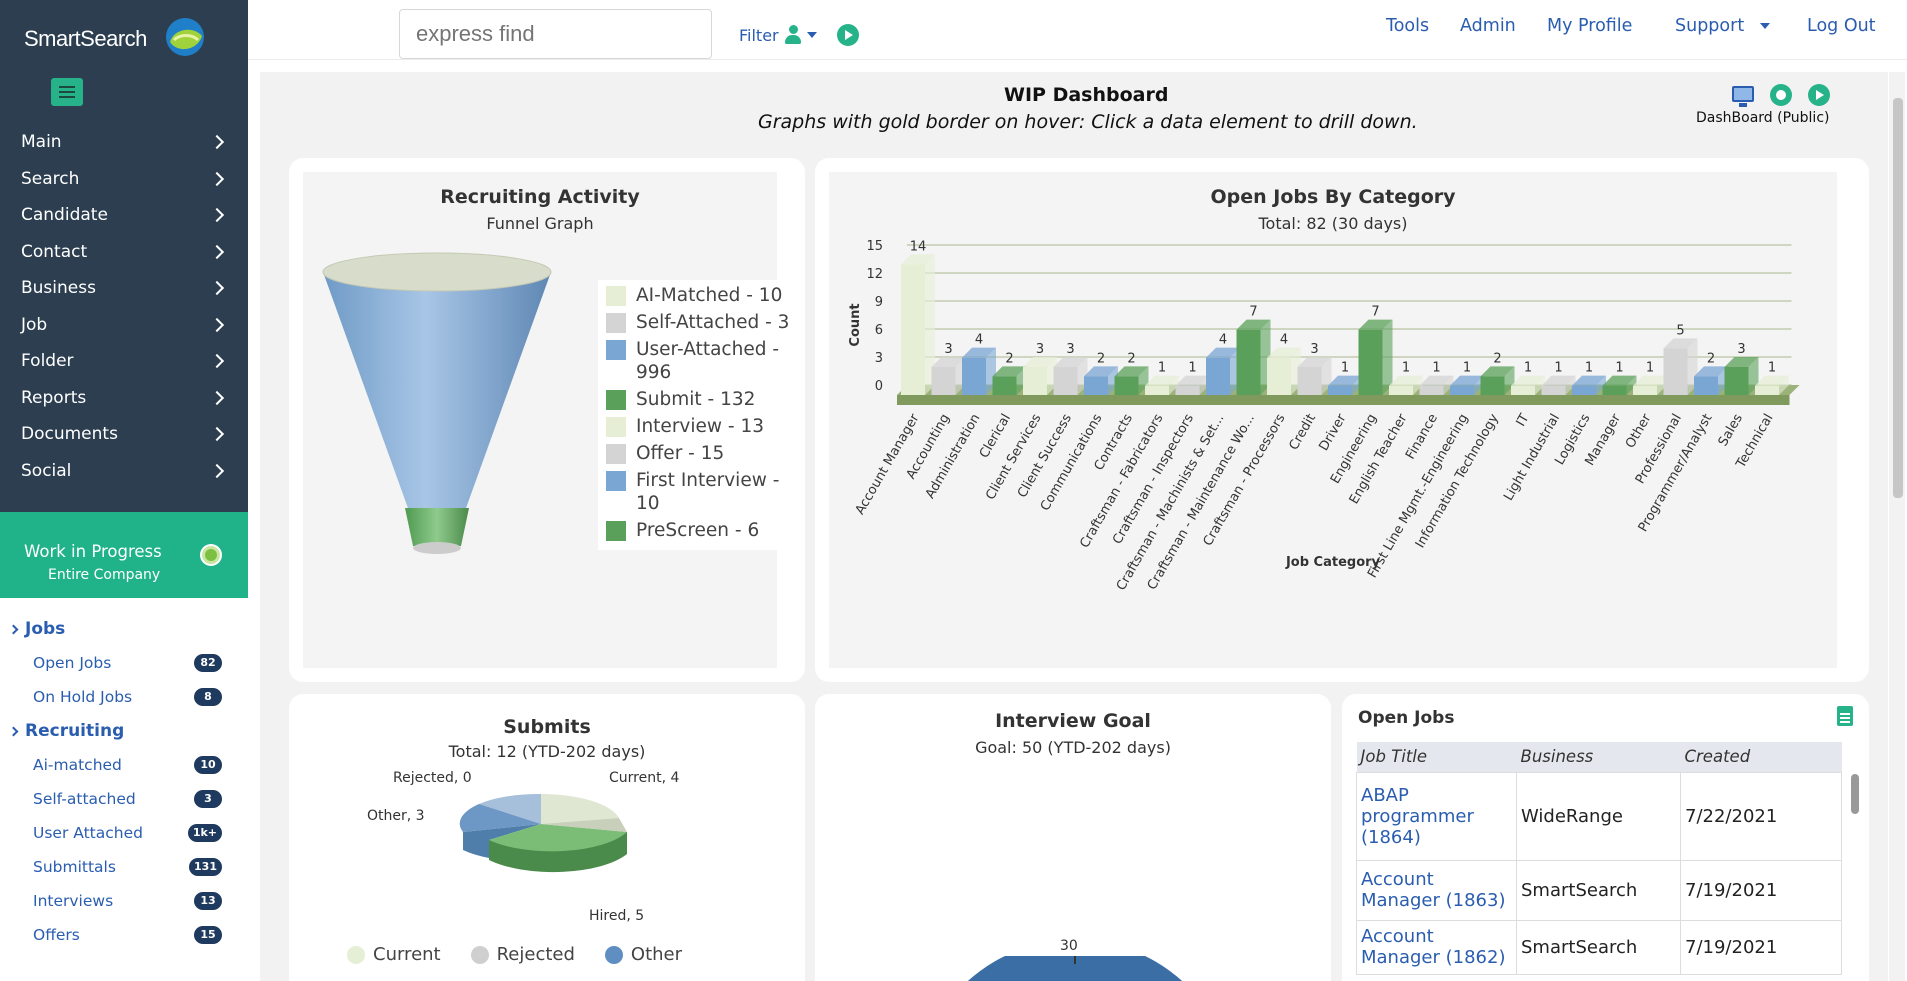  What do you see at coordinates (502, 841) in the screenshot?
I see `pie-slice-other-side` at bounding box center [502, 841].